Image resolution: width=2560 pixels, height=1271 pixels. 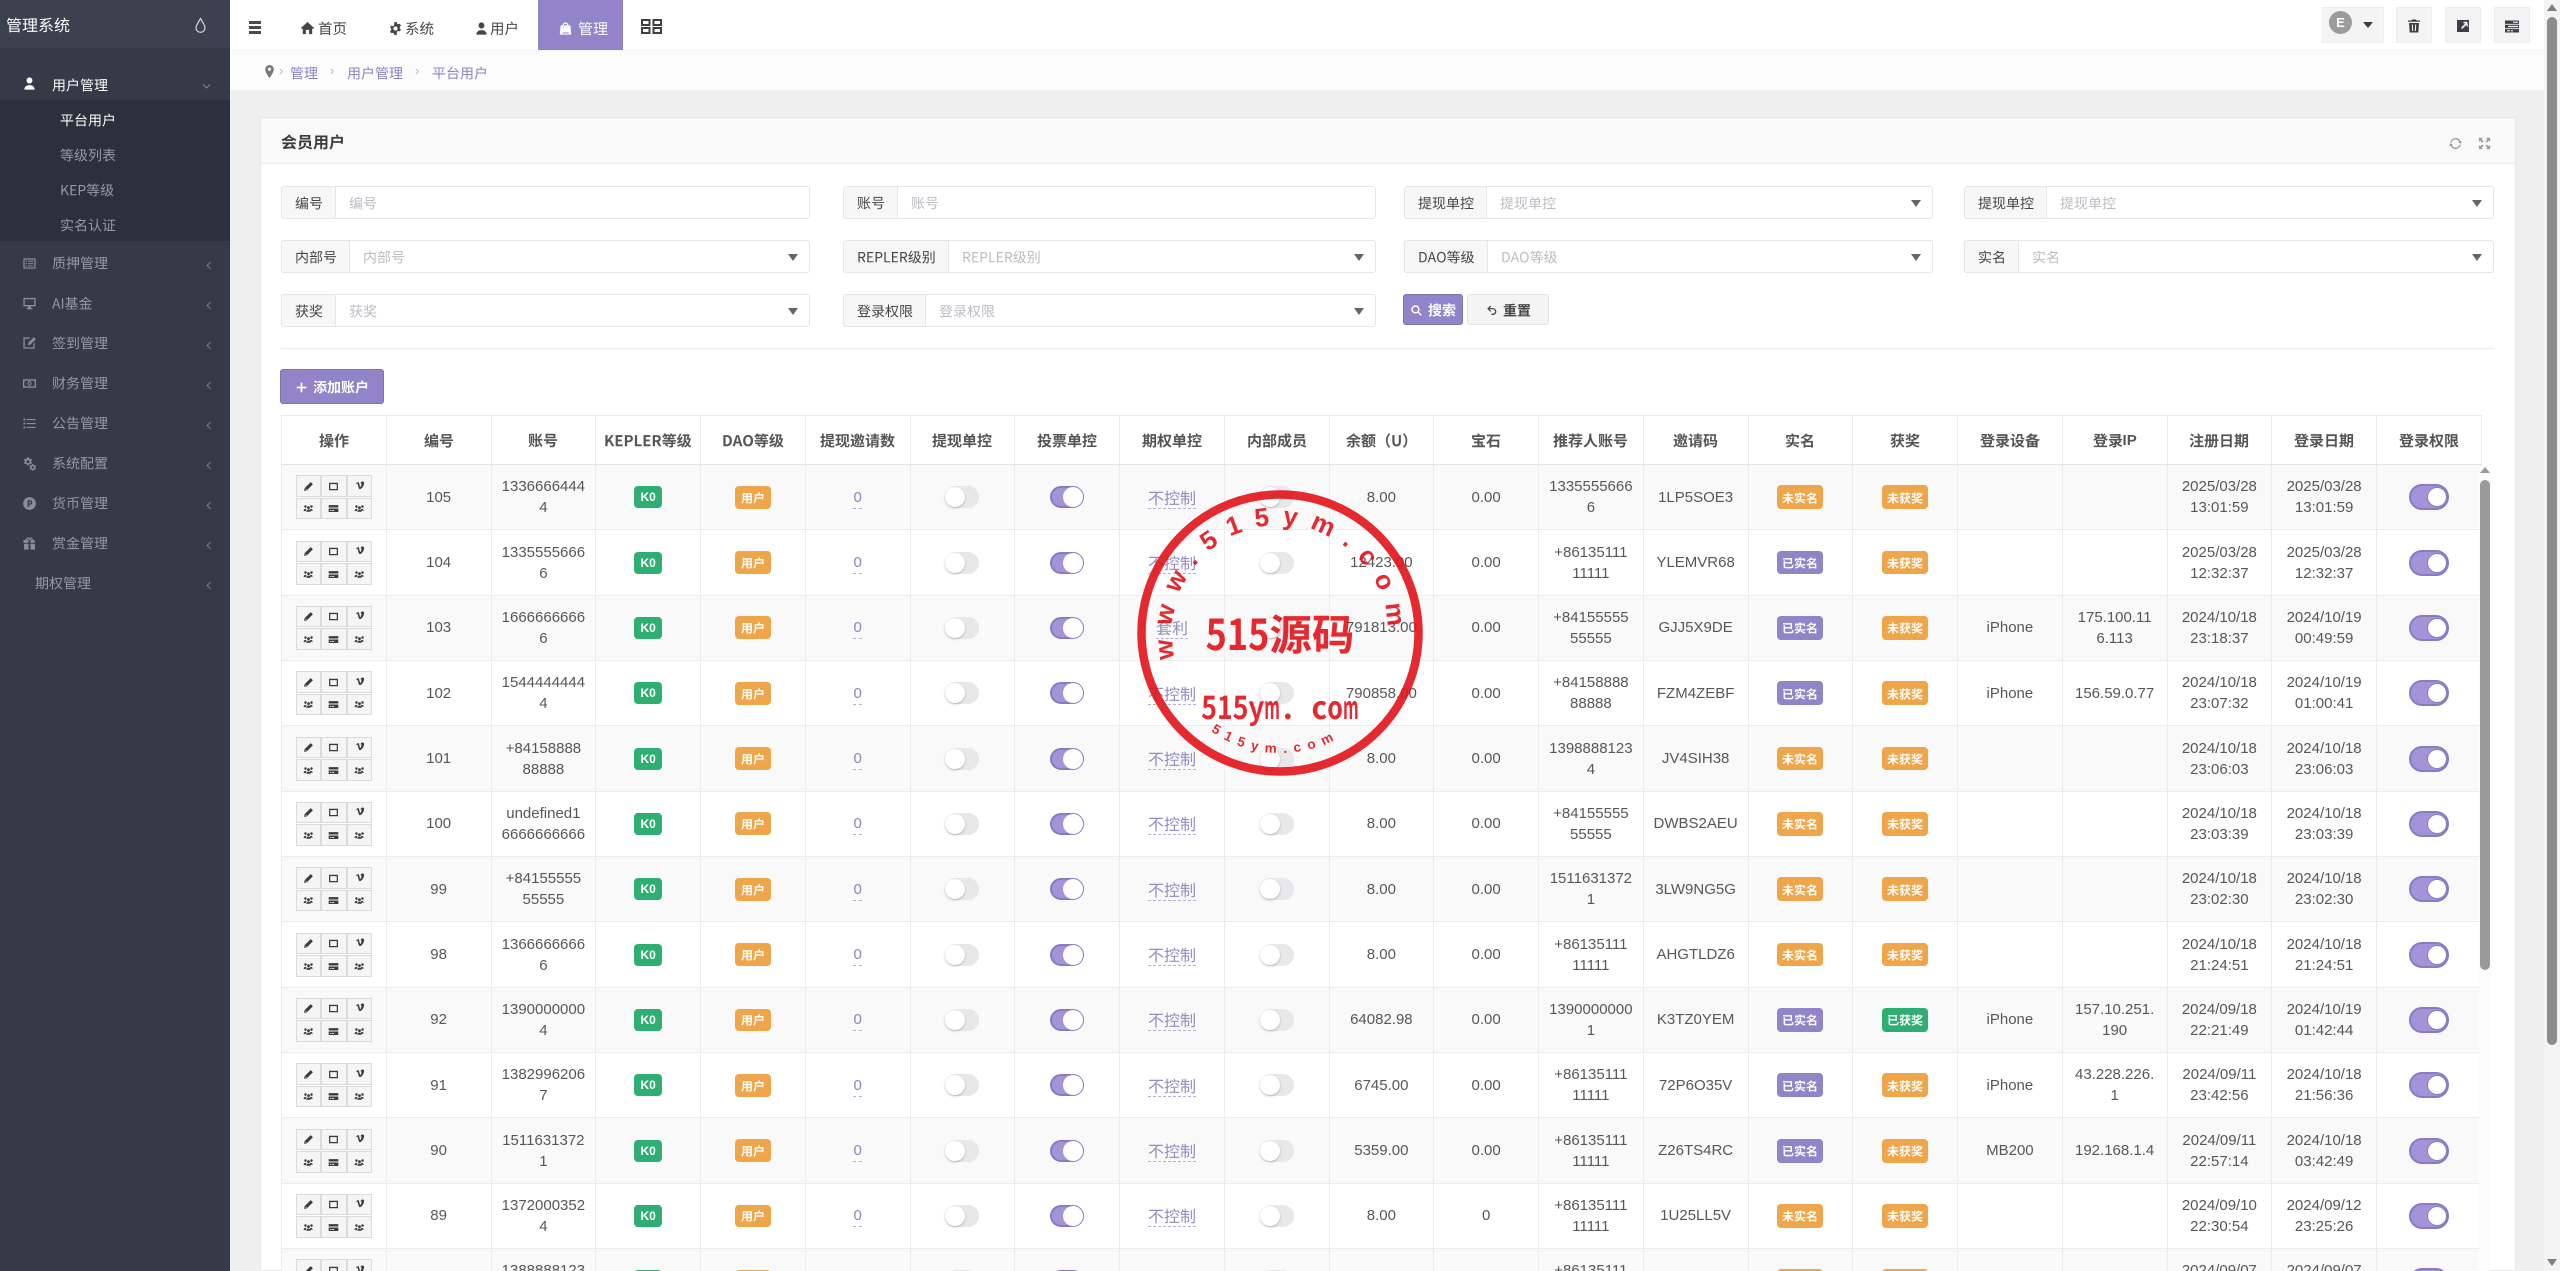 I want to click on svg-text: 515ym.com, so click(x=1275, y=738).